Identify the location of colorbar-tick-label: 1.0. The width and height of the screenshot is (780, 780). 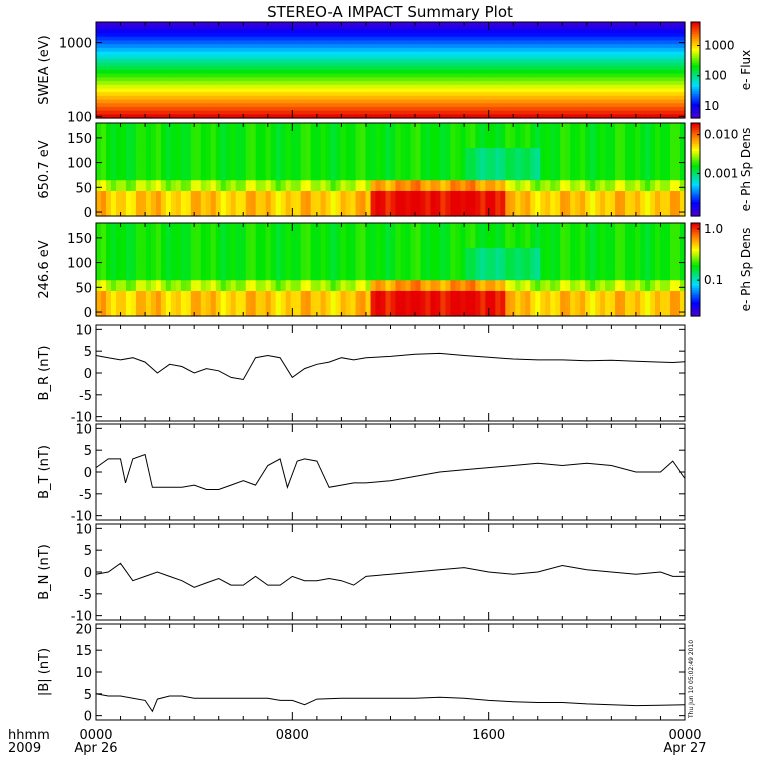
(713, 229).